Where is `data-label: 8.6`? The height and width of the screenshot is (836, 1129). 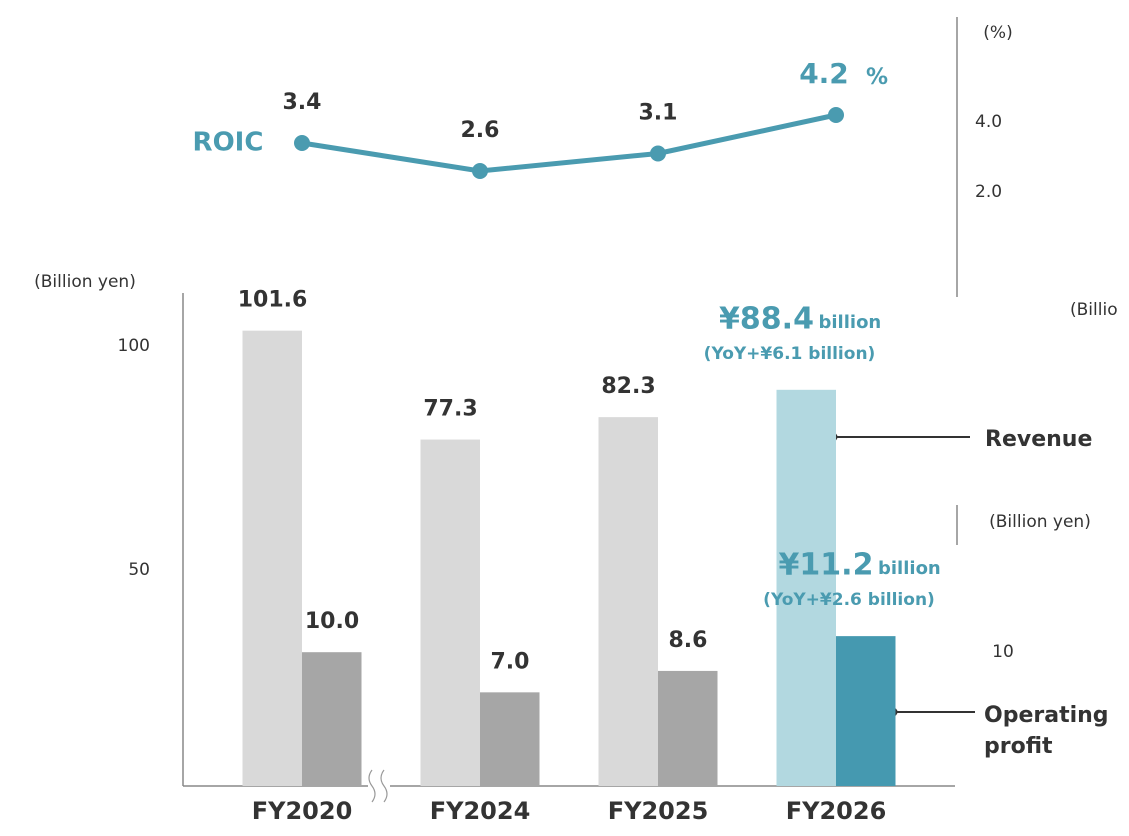
data-label: 8.6 is located at coordinates (688, 640).